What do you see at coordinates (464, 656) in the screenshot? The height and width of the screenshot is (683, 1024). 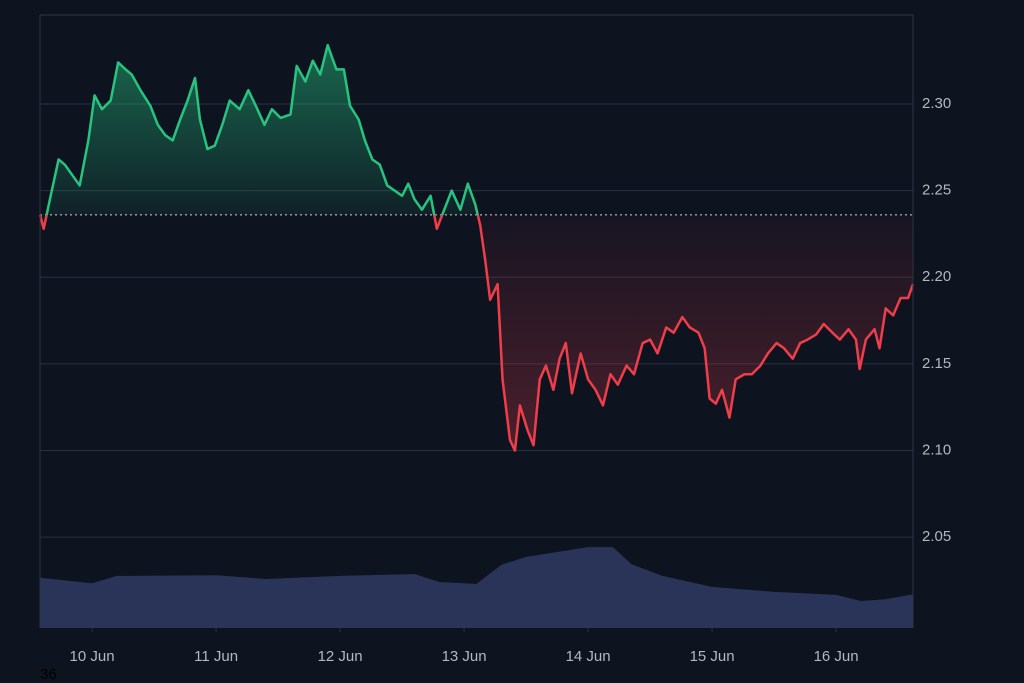 I see `x-tick-label: 13 Jun` at bounding box center [464, 656].